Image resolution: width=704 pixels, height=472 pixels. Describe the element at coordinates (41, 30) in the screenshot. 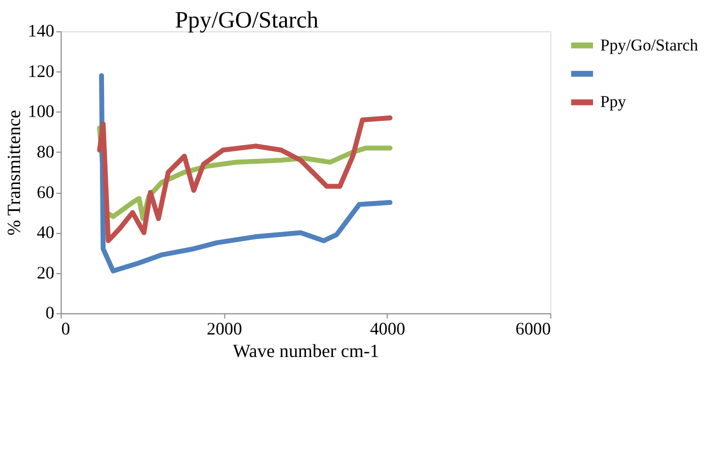

I see `y-tick-label: 140` at that location.